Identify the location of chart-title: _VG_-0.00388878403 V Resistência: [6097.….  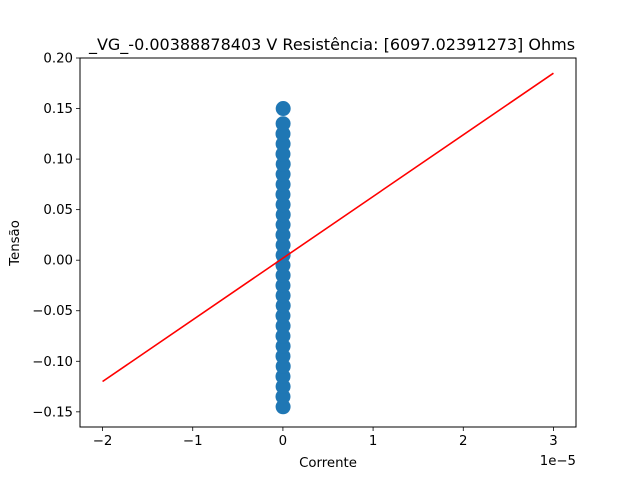
(331, 45).